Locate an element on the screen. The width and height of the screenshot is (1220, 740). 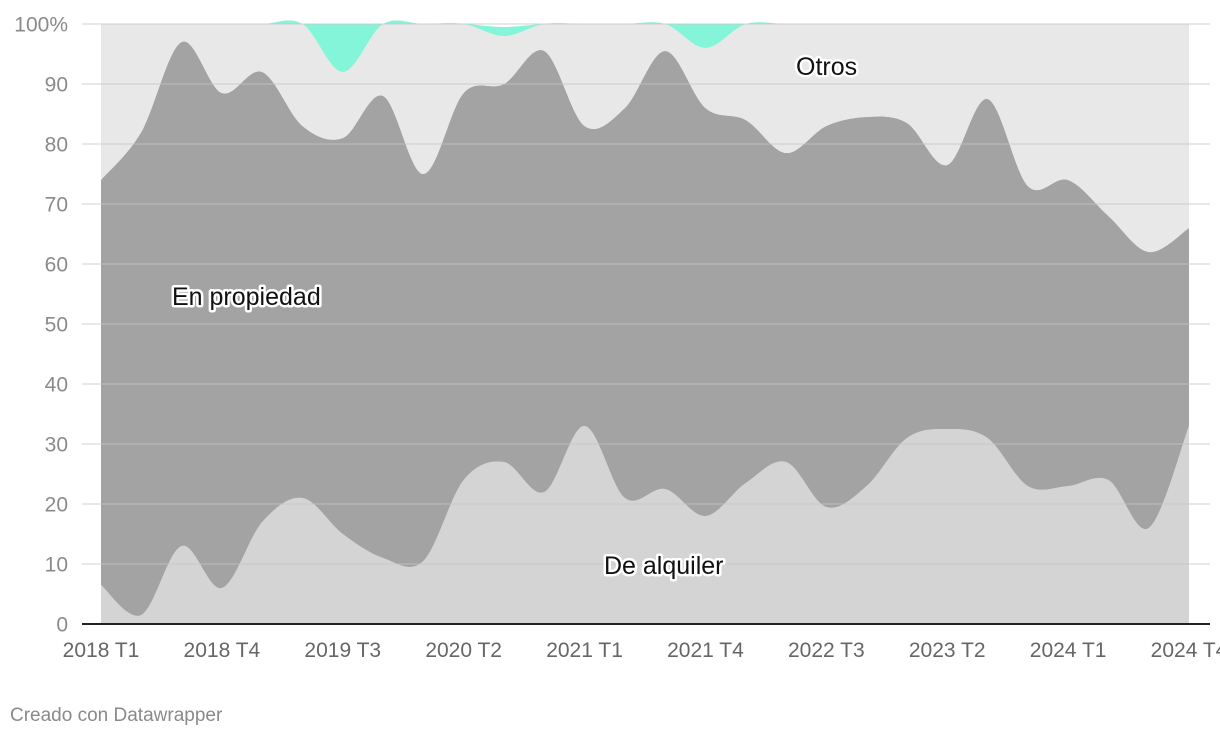
x-tick-label: 2018 T4 is located at coordinates (222, 650).